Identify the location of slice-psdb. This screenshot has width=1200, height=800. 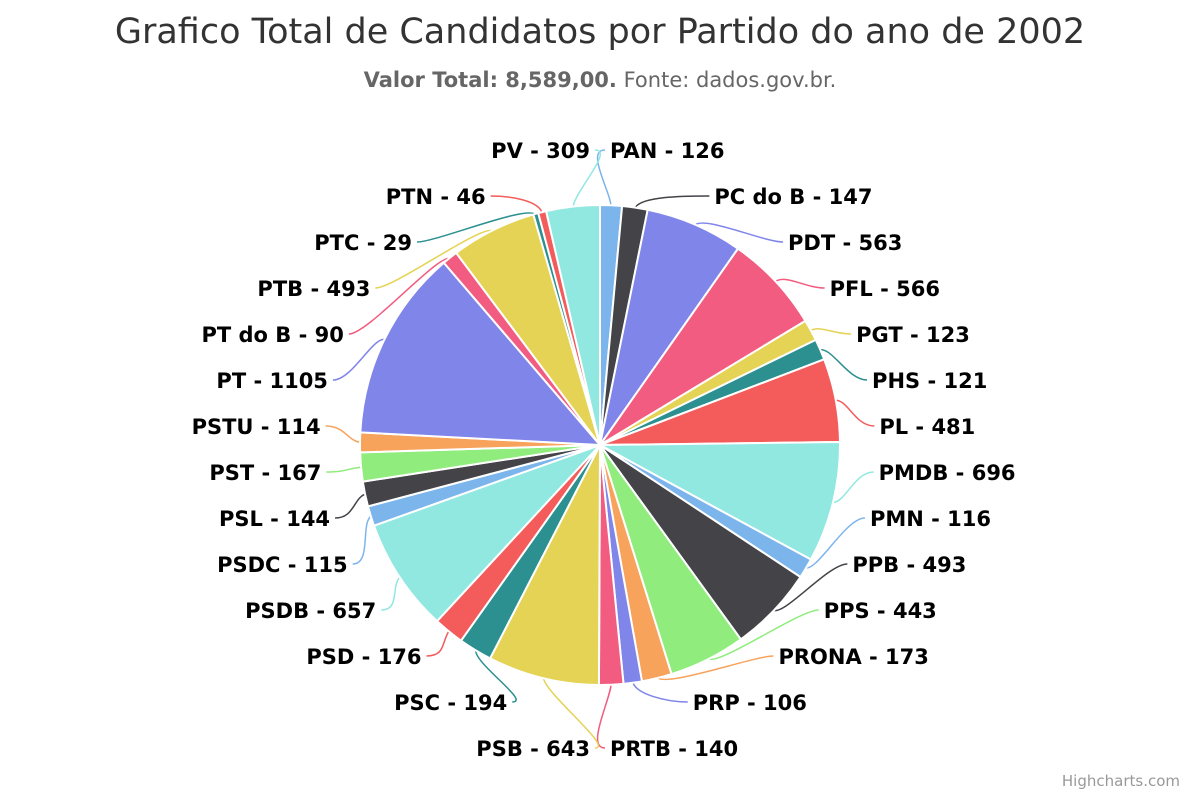
(486, 533).